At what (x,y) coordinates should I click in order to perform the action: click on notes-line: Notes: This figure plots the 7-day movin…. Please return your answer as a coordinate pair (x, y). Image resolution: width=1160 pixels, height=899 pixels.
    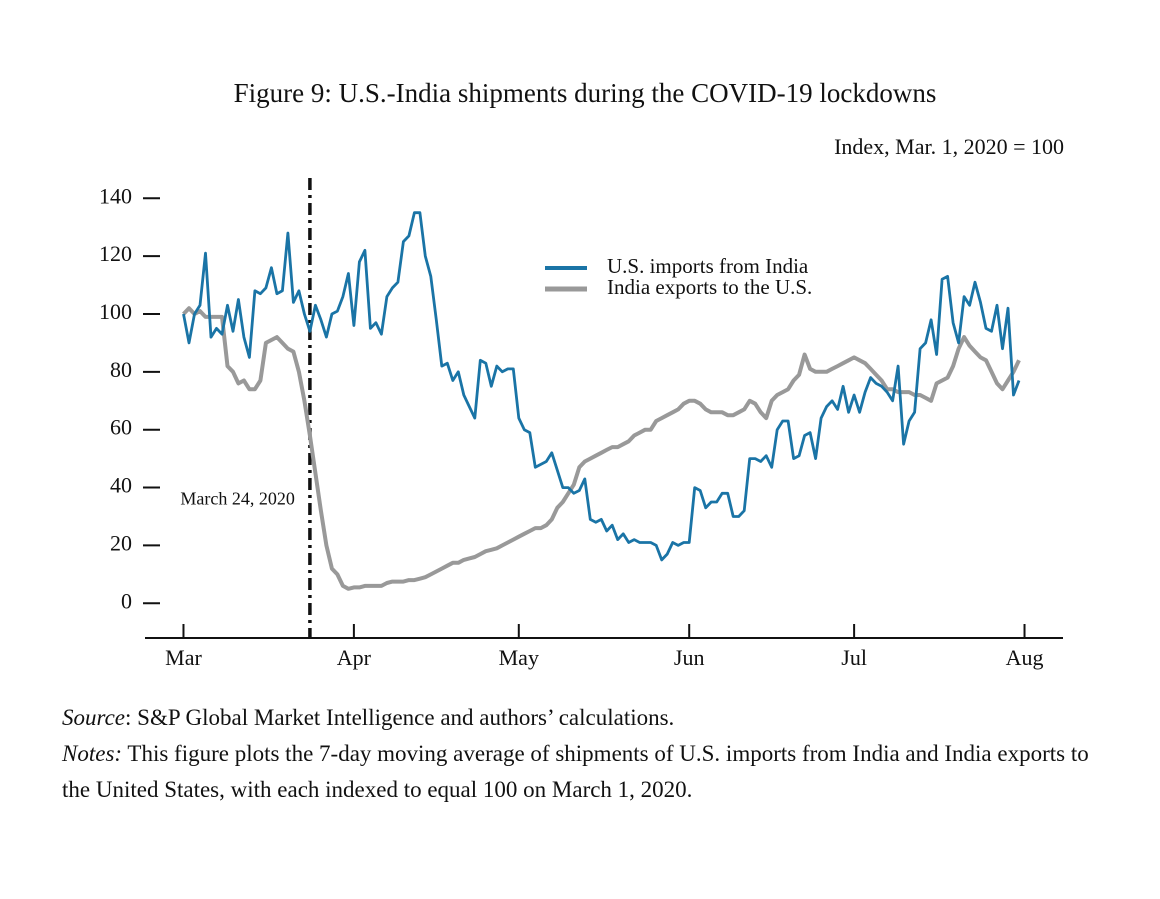
    Looking at the image, I should click on (592, 772).